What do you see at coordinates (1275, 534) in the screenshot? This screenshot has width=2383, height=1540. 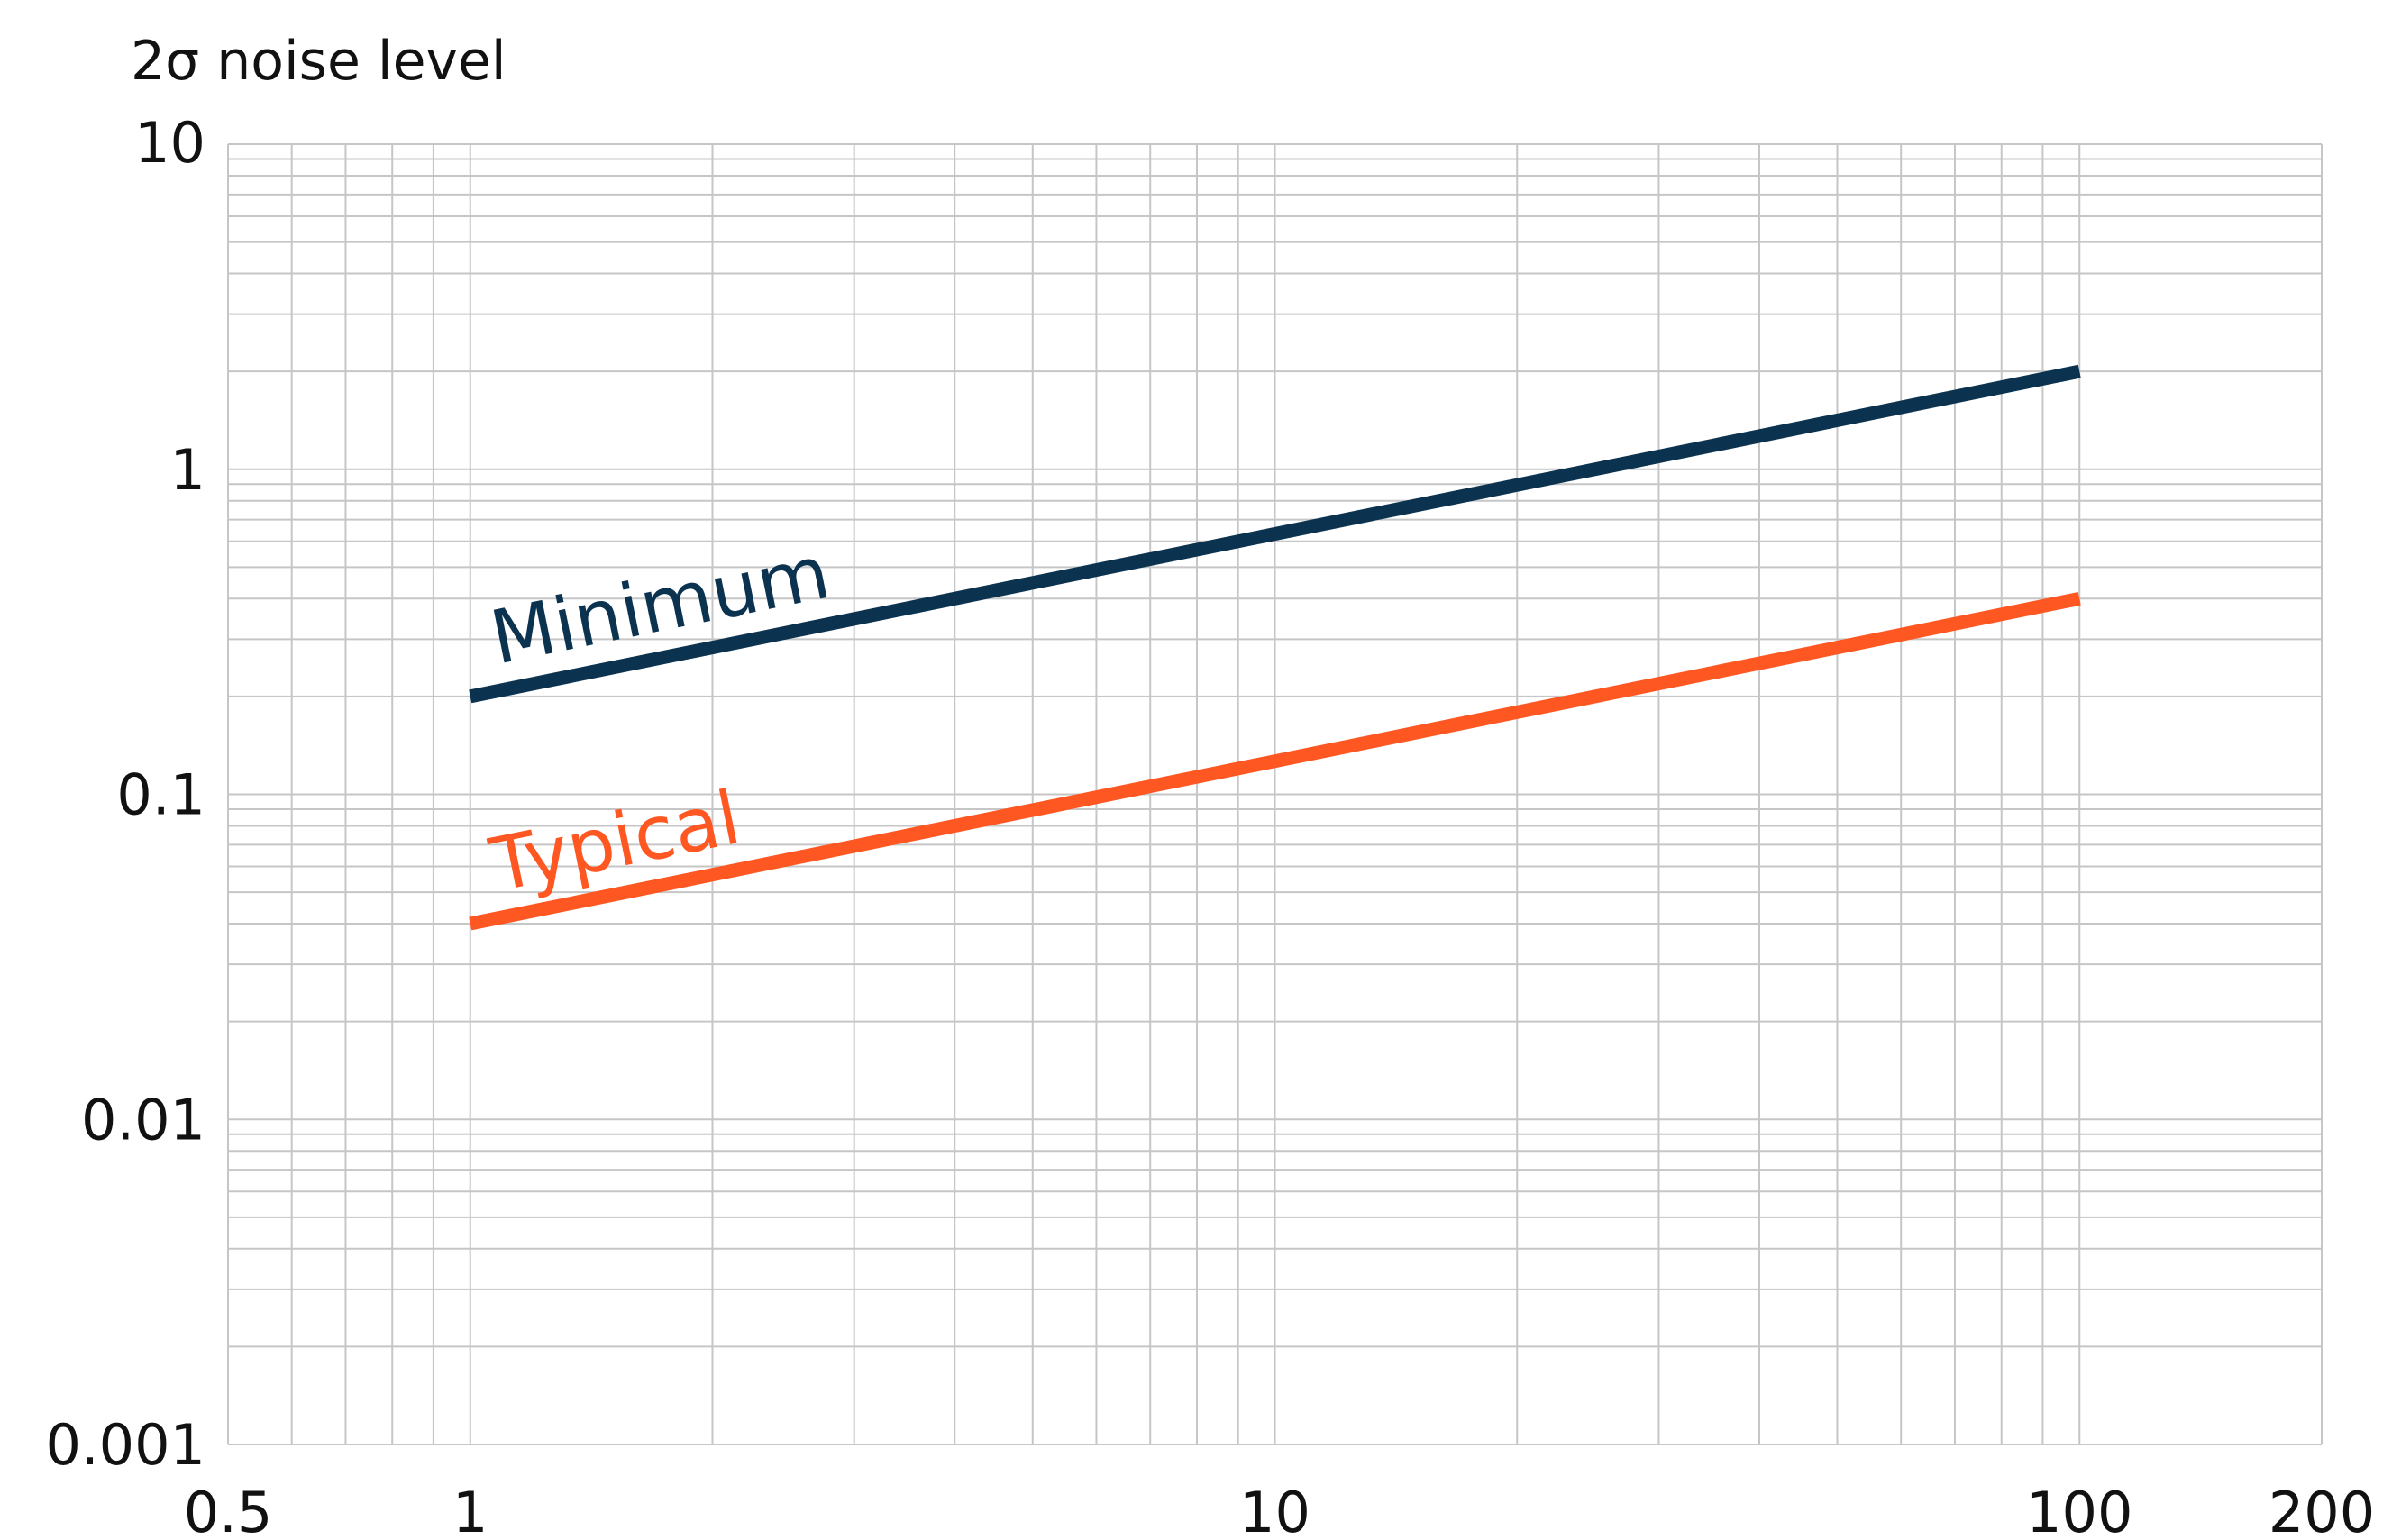 I see `minimum-series-line` at bounding box center [1275, 534].